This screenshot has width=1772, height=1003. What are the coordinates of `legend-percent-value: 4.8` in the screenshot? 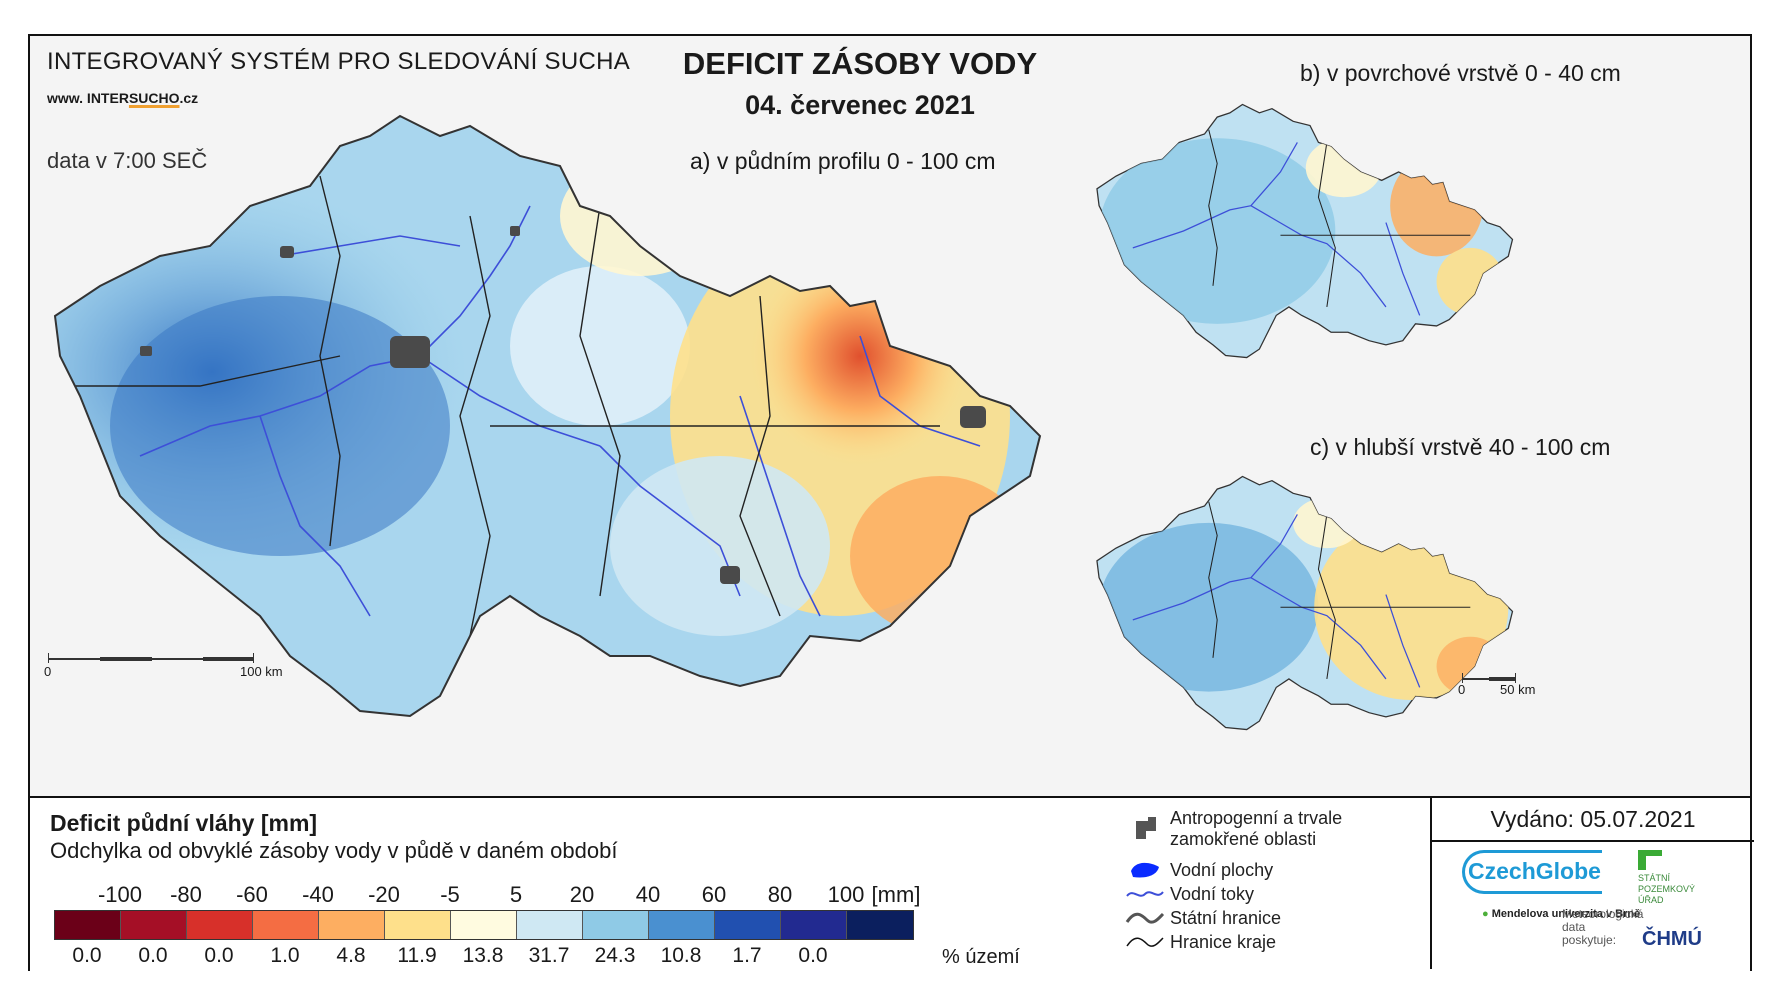 It's located at (351, 955).